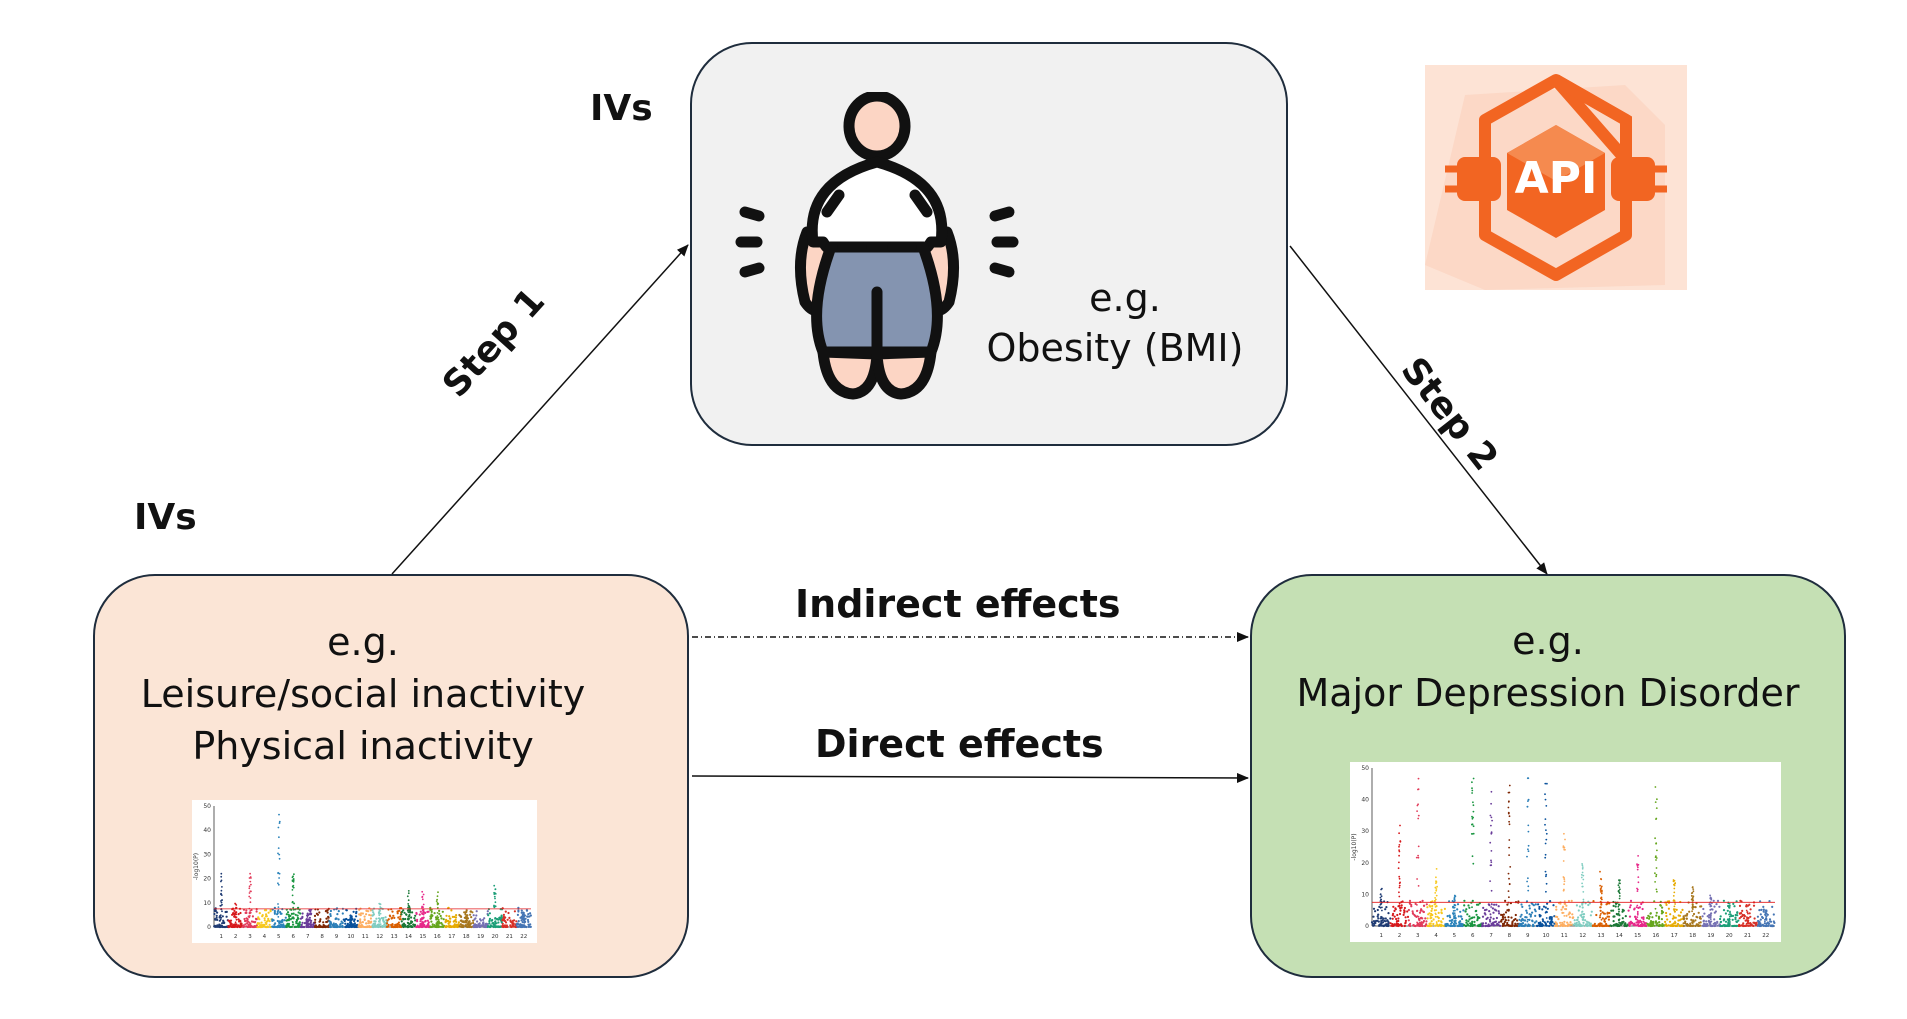  What do you see at coordinates (1125, 298) in the screenshot?
I see `mediator-eg: e.g.` at bounding box center [1125, 298].